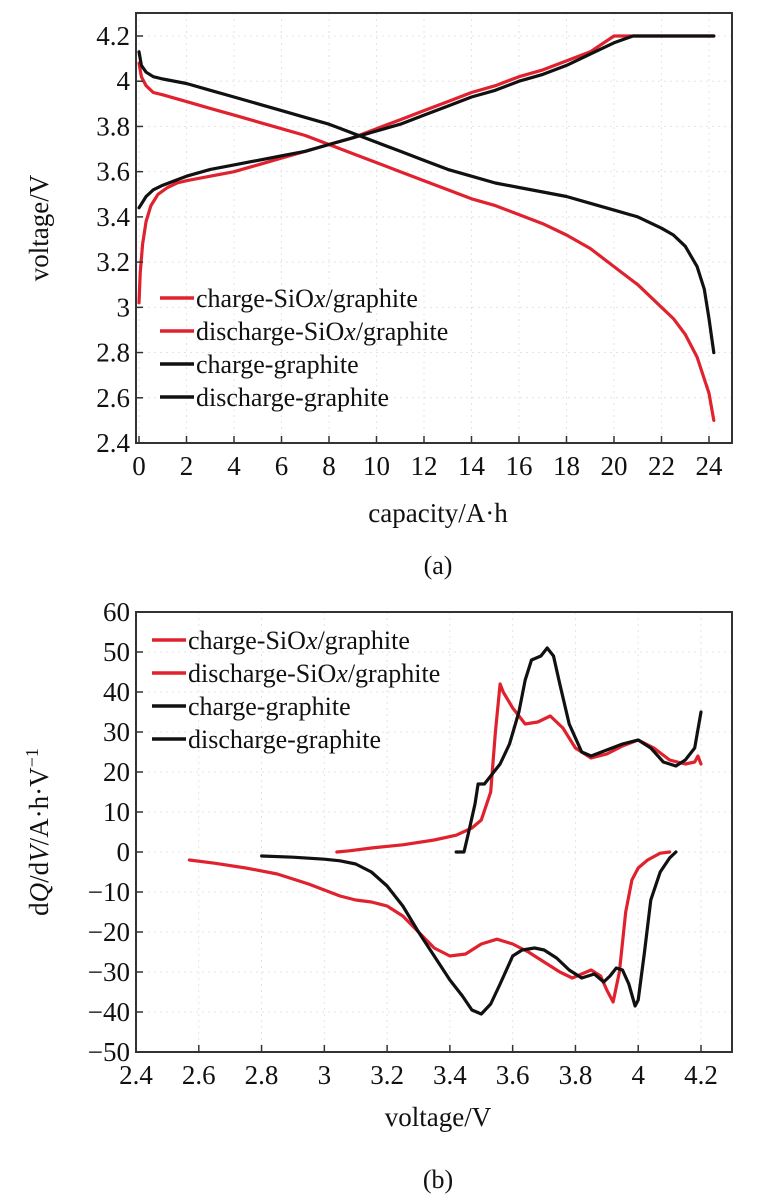 The width and height of the screenshot is (768, 1201). What do you see at coordinates (438, 1117) in the screenshot?
I see `chart-b-x-axis-label: voltage/V` at bounding box center [438, 1117].